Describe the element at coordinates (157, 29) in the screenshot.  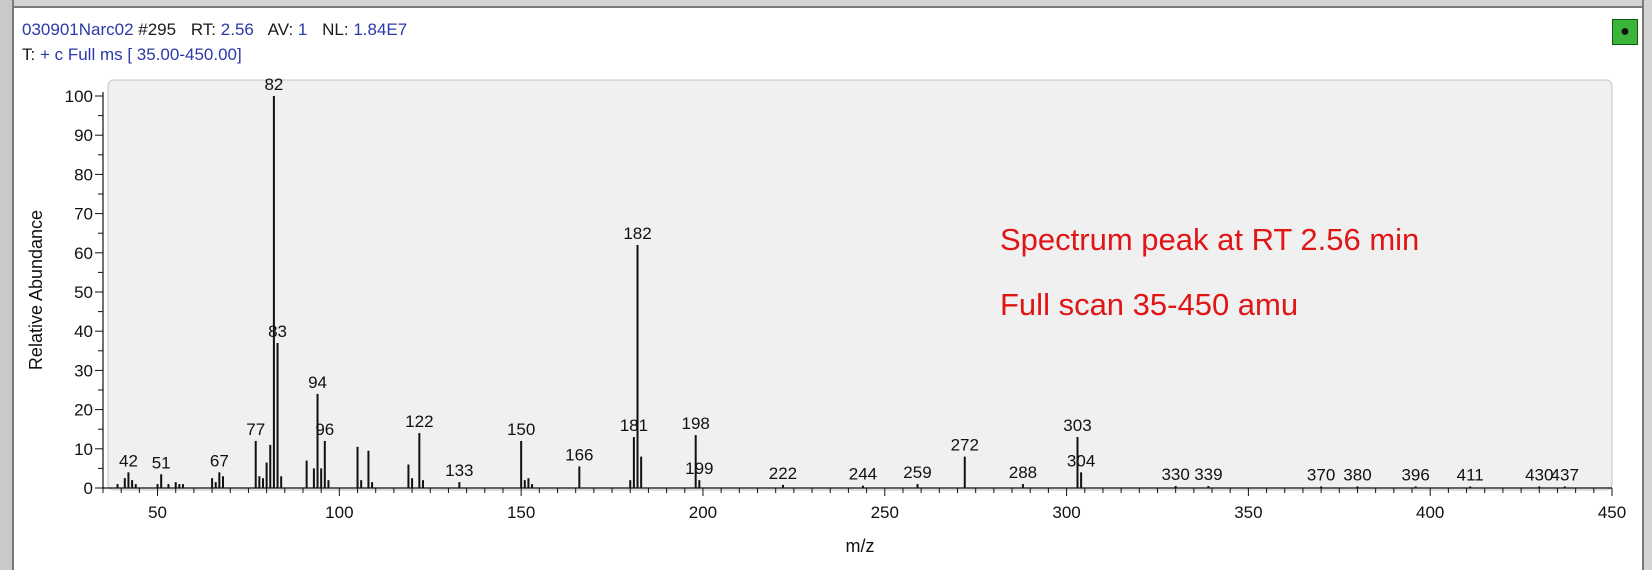
I see `scan-number: #295` at that location.